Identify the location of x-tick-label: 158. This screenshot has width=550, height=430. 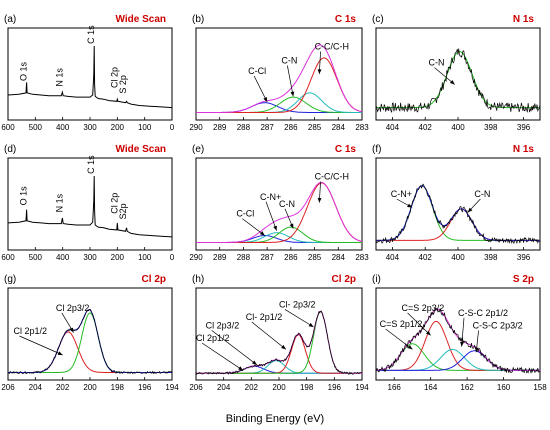
(540, 387).